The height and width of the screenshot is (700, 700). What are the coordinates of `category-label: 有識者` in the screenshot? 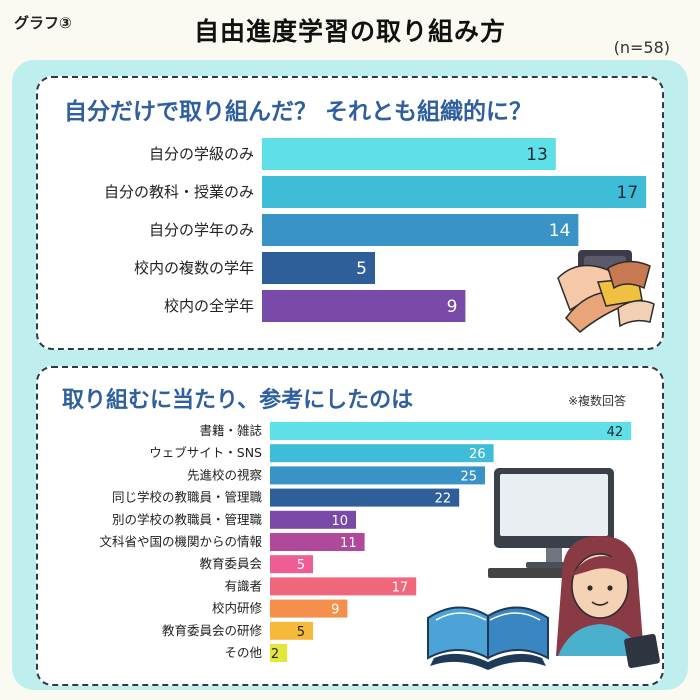 It's located at (243, 585).